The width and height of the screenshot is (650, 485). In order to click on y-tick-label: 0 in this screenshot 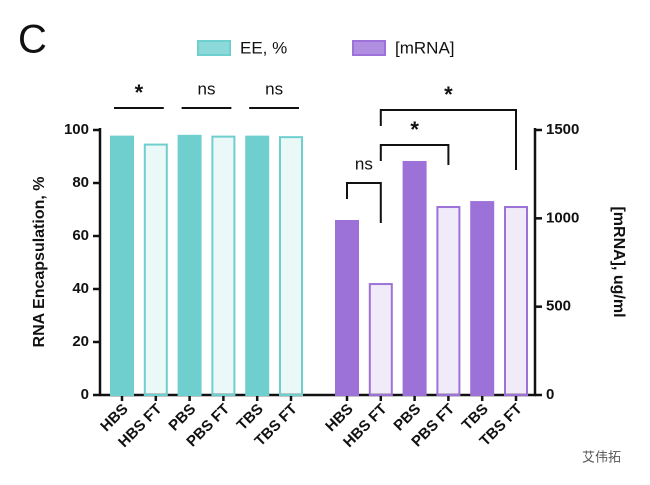, I will do `click(85, 394)`.